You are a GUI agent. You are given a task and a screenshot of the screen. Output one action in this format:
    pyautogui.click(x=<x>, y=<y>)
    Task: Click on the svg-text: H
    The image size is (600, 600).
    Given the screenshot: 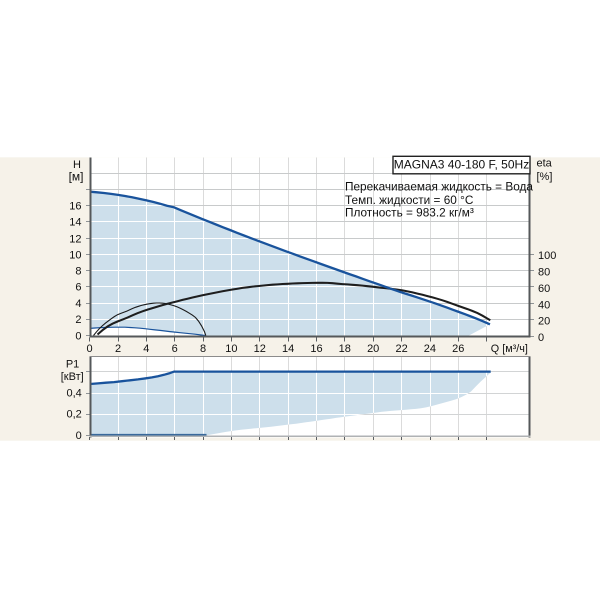 What is the action you would take?
    pyautogui.click(x=77, y=165)
    